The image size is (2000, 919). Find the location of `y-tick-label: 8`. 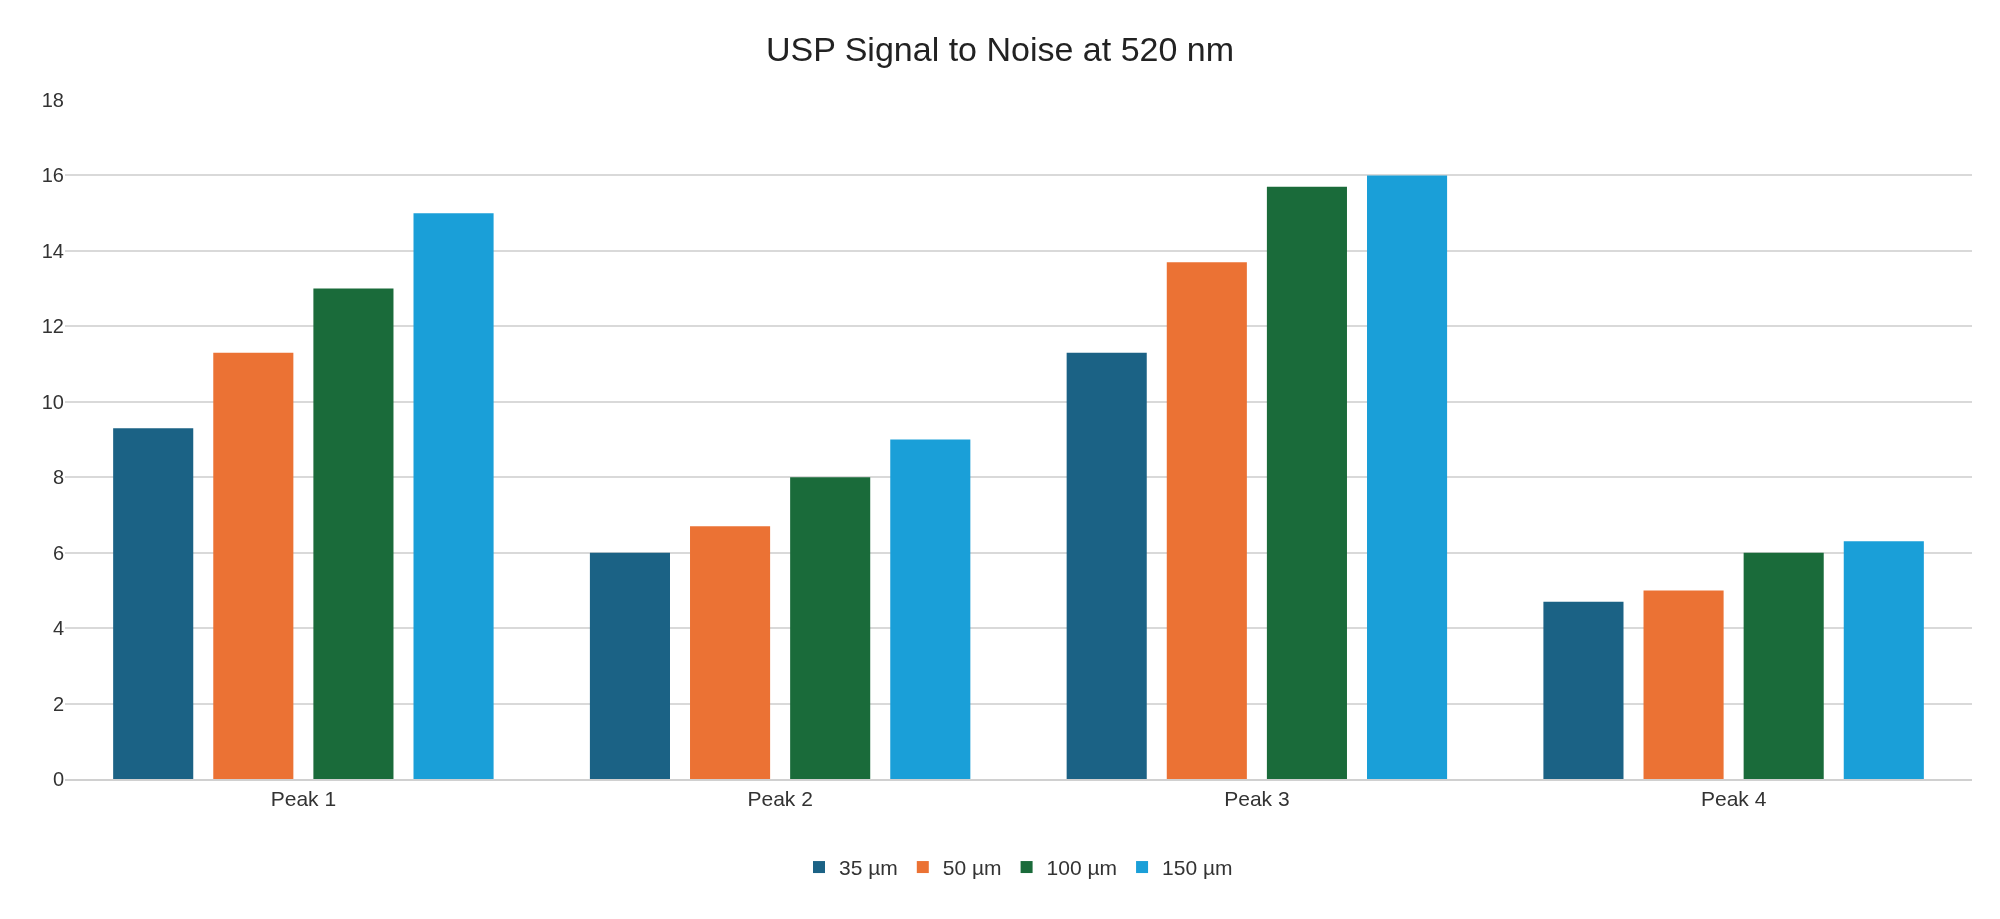

y-tick-label: 8 is located at coordinates (58, 477).